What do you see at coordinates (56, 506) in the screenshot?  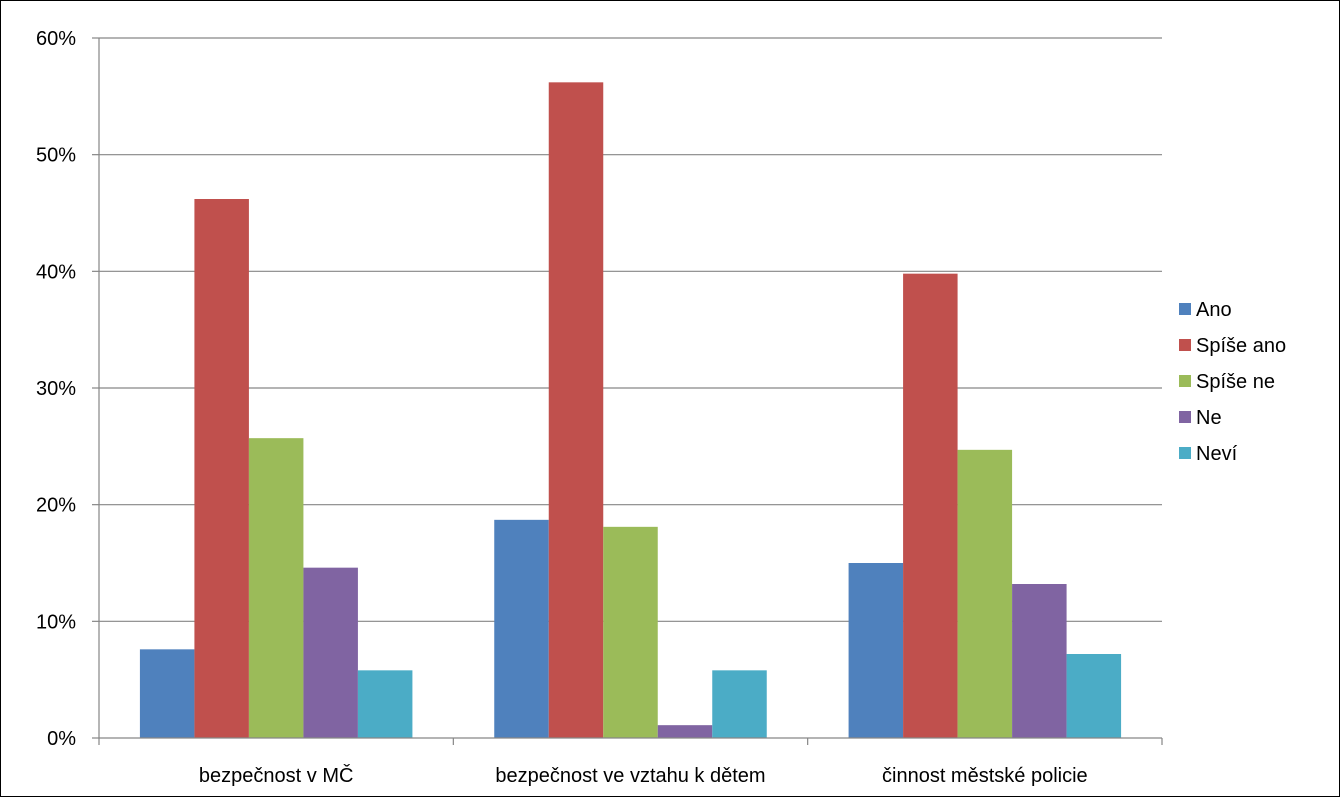 I see `y-tick-label: 20%` at bounding box center [56, 506].